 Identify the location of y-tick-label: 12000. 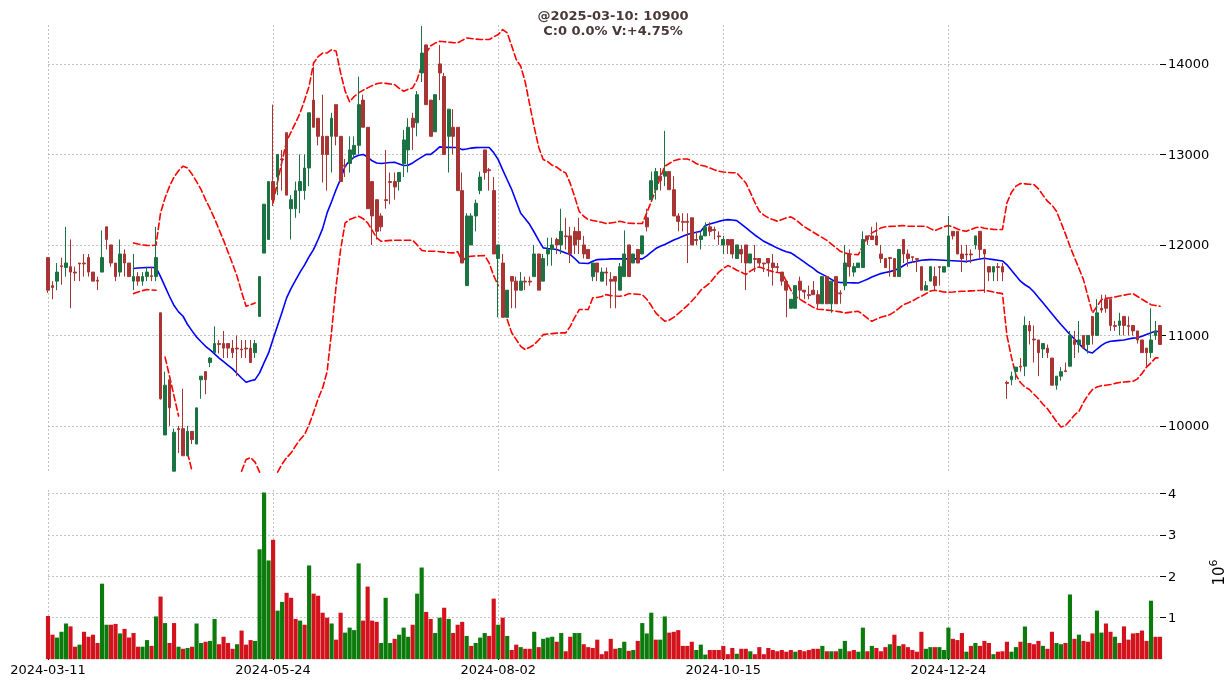
(1189, 245).